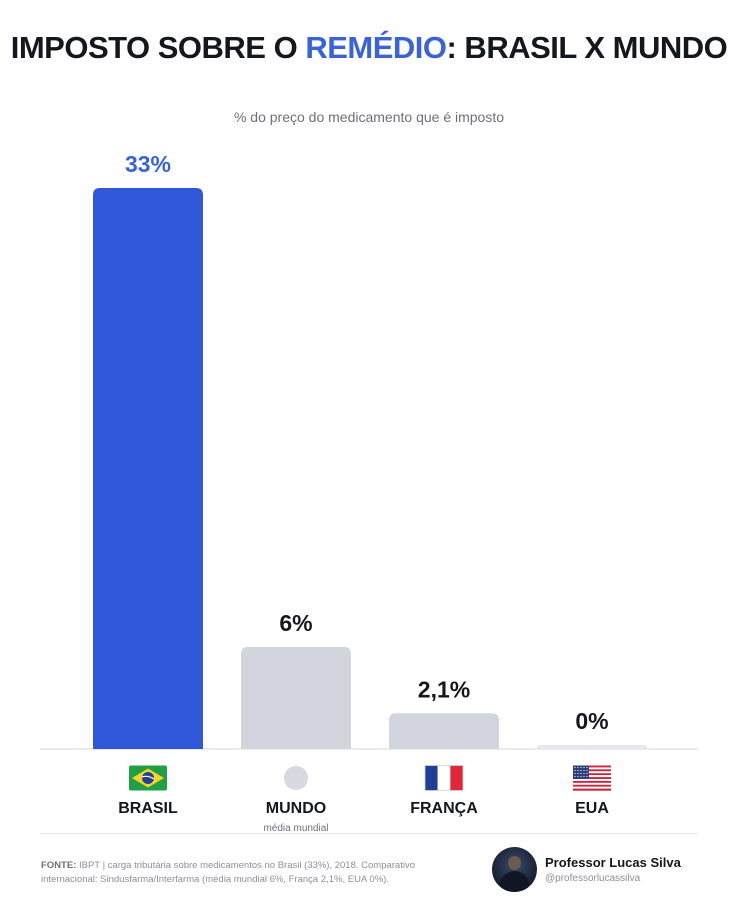 The height and width of the screenshot is (906, 738). I want to click on bar-frança, so click(444, 731).